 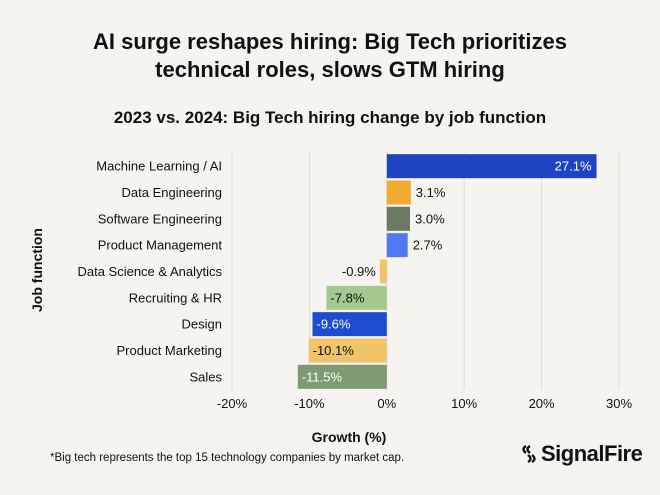 I want to click on x-tick-label: -20%, so click(x=232, y=403).